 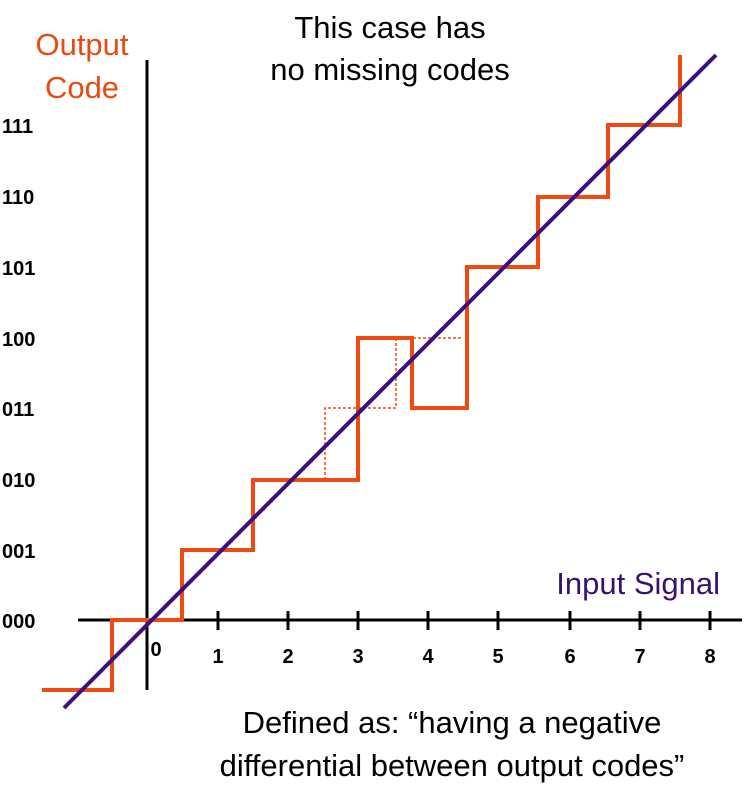 I want to click on x-axis-label: Input Signal, so click(x=638, y=583).